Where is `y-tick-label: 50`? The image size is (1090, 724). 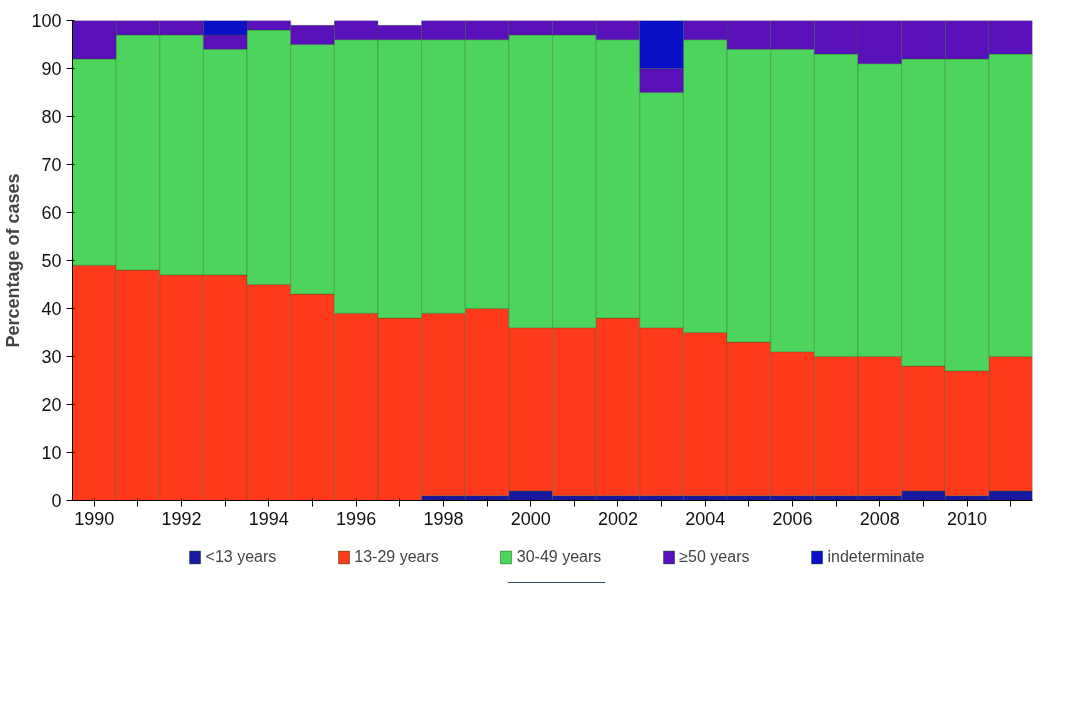
y-tick-label: 50 is located at coordinates (51, 261).